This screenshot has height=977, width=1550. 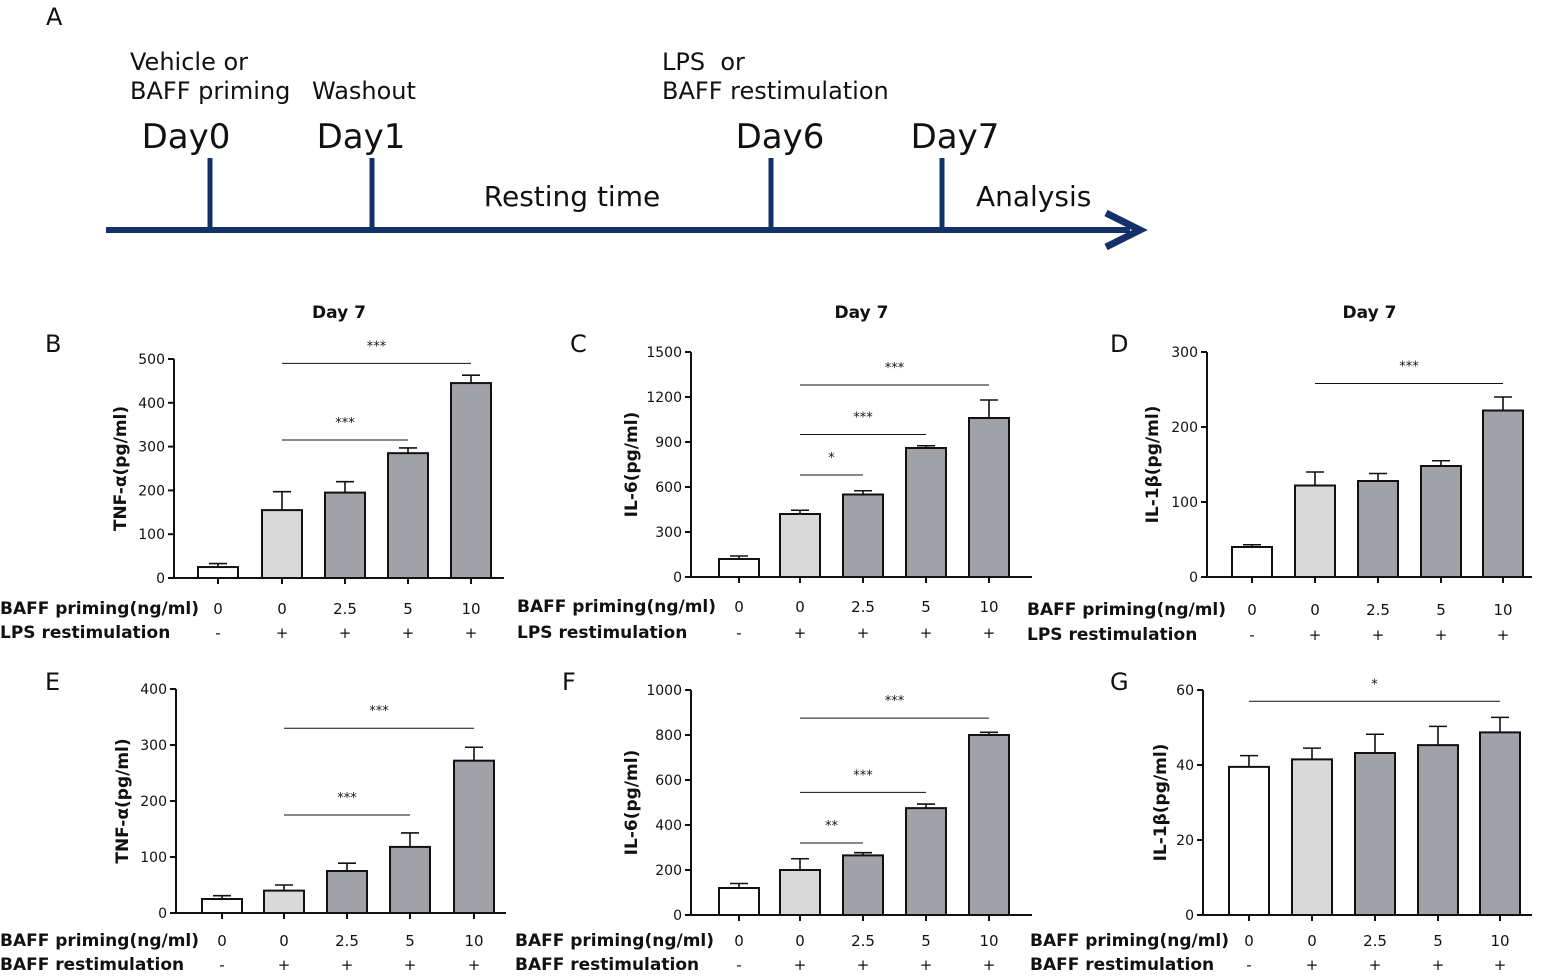 What do you see at coordinates (210, 91) in the screenshot?
I see `day0-note-line2: BAFF priming` at bounding box center [210, 91].